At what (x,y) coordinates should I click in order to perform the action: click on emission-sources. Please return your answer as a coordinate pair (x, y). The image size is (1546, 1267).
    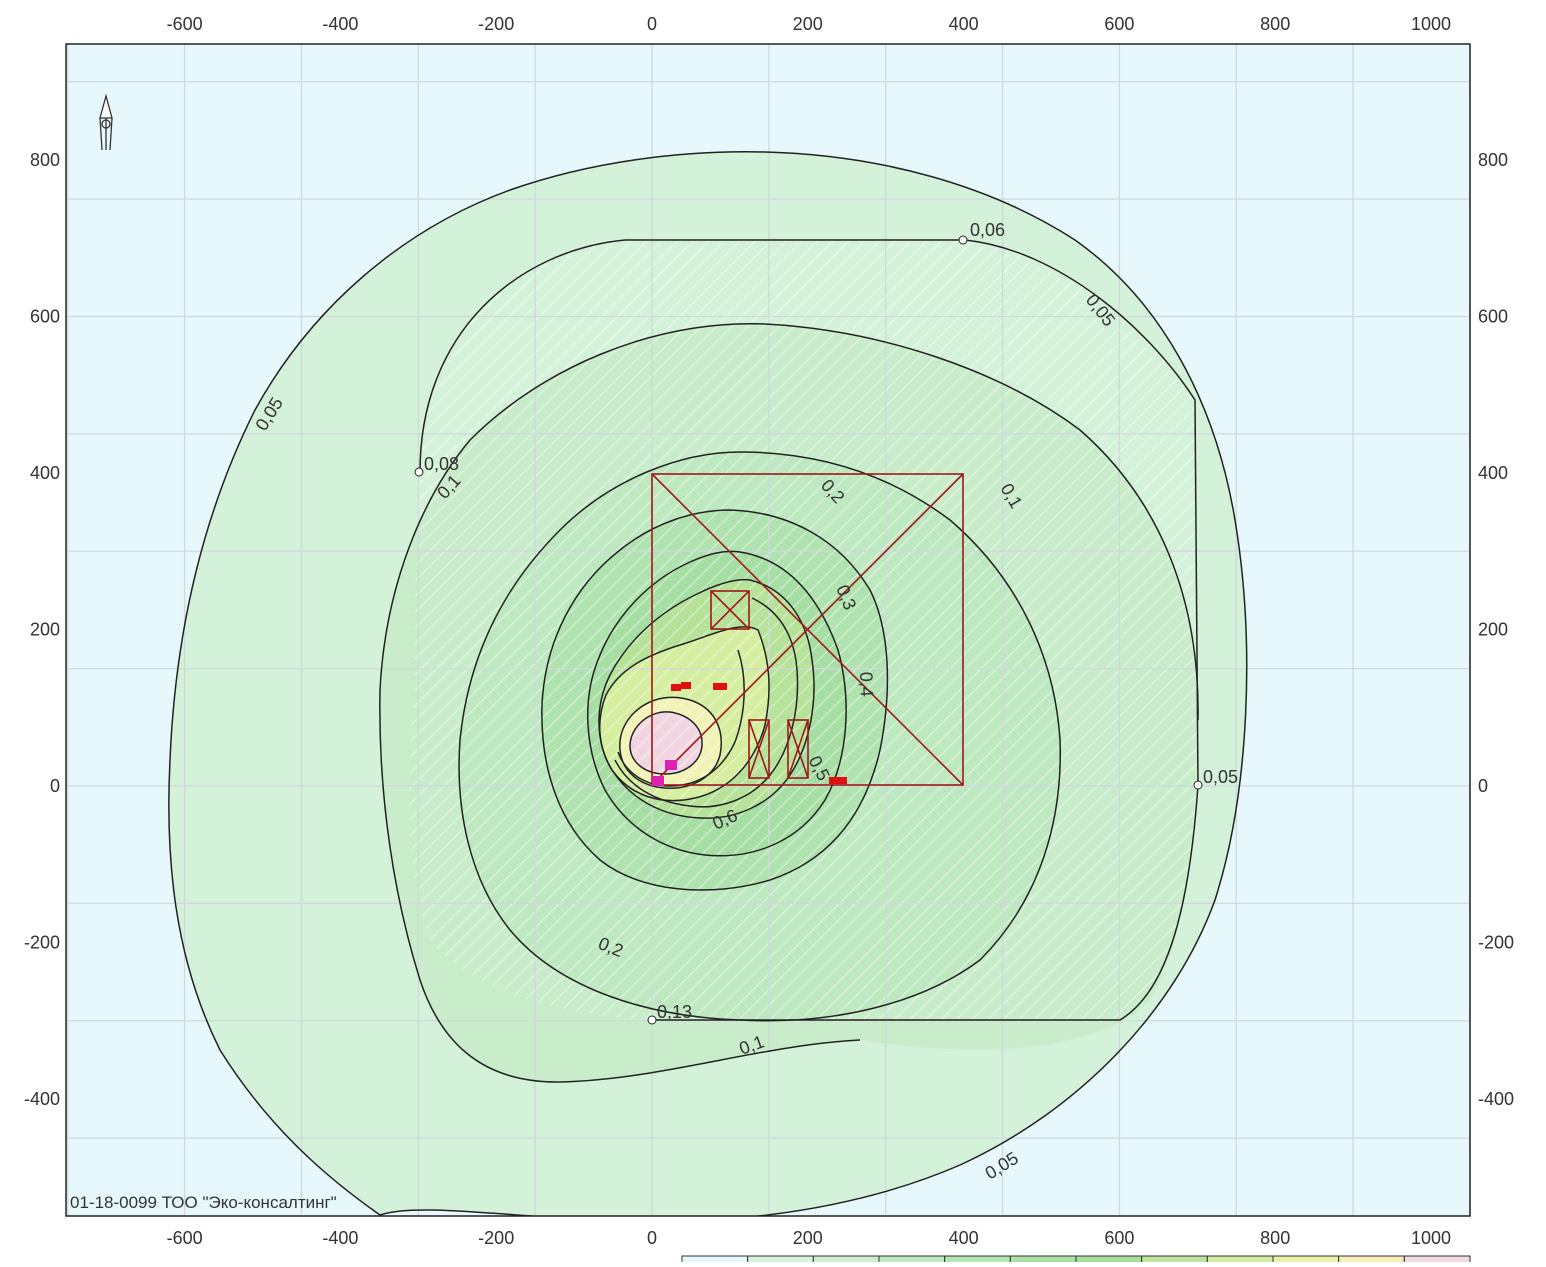
    Looking at the image, I should click on (749, 734).